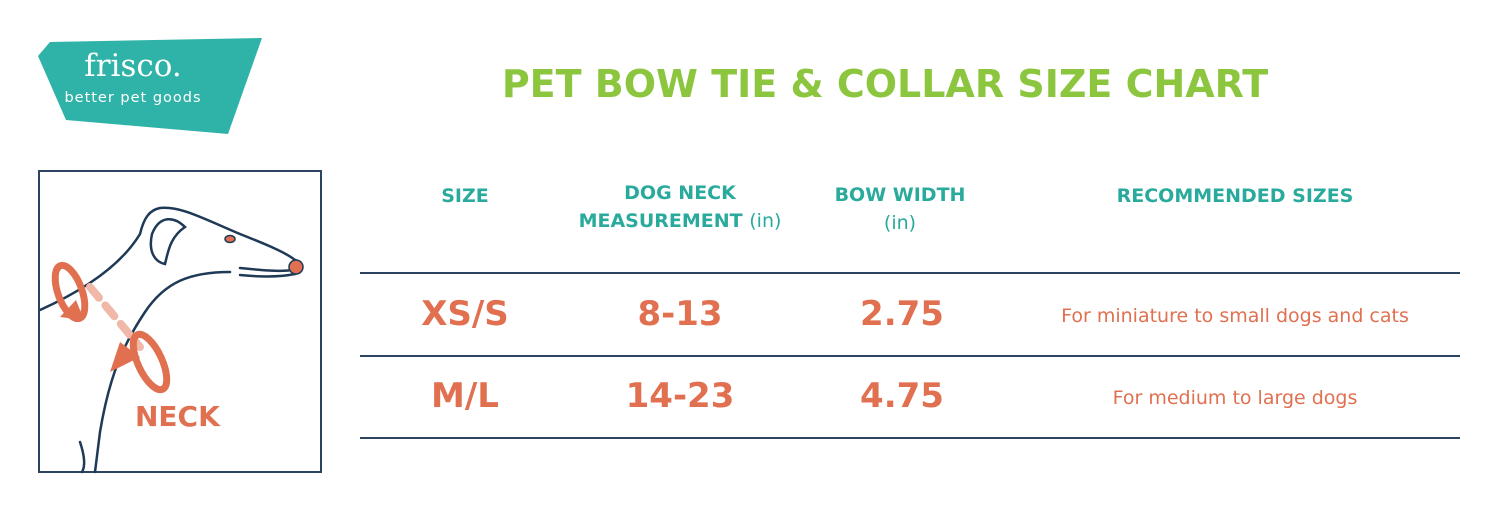 This screenshot has width=1500, height=518. Describe the element at coordinates (902, 314) in the screenshot. I see `bow-cell: 2.75` at that location.